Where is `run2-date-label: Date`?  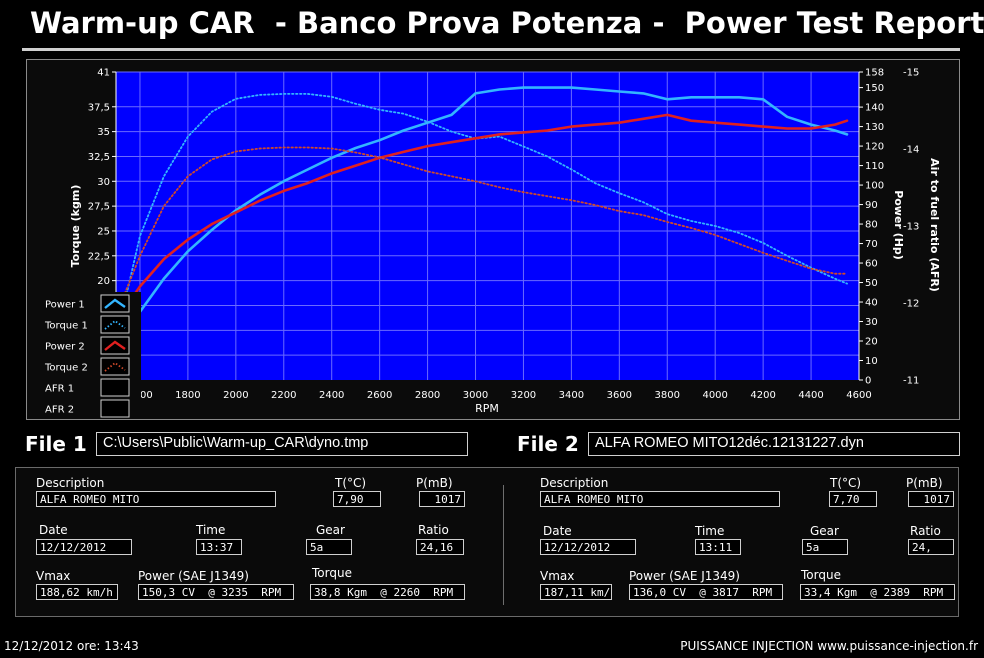 run2-date-label: Date is located at coordinates (557, 531).